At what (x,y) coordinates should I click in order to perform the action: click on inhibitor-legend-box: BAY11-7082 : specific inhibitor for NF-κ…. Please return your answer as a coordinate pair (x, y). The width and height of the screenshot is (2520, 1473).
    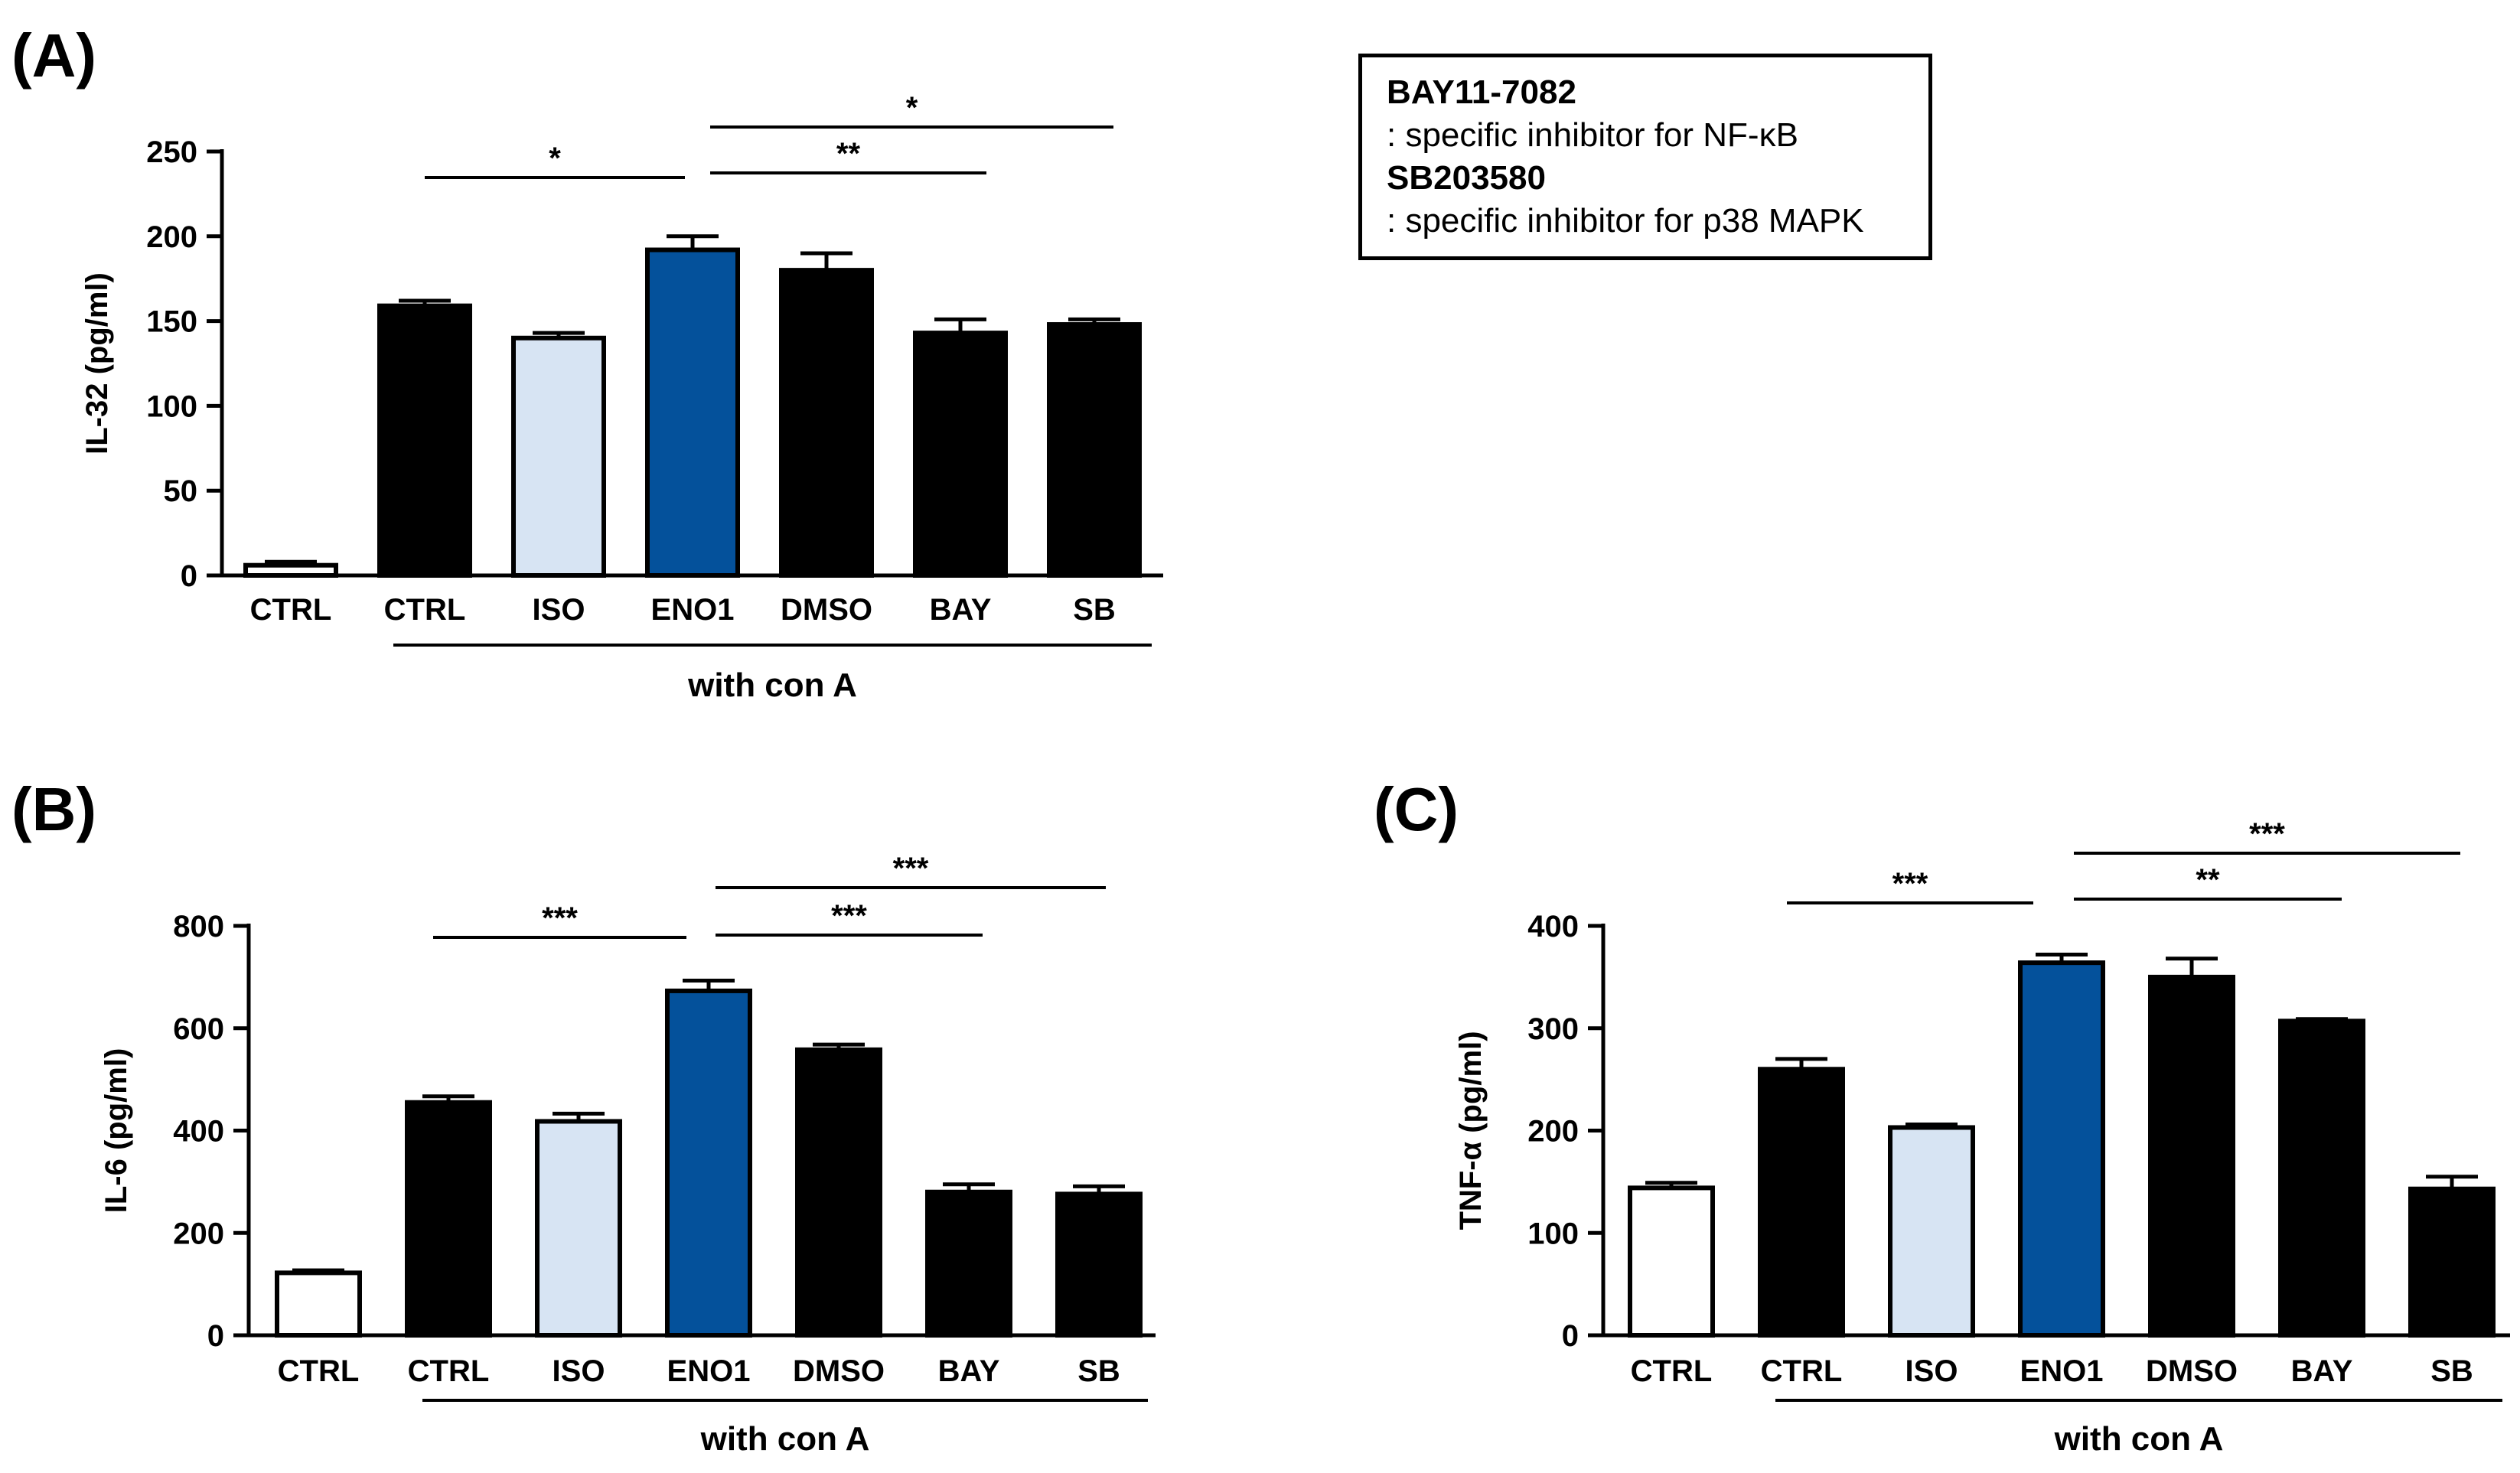
    Looking at the image, I should click on (1645, 157).